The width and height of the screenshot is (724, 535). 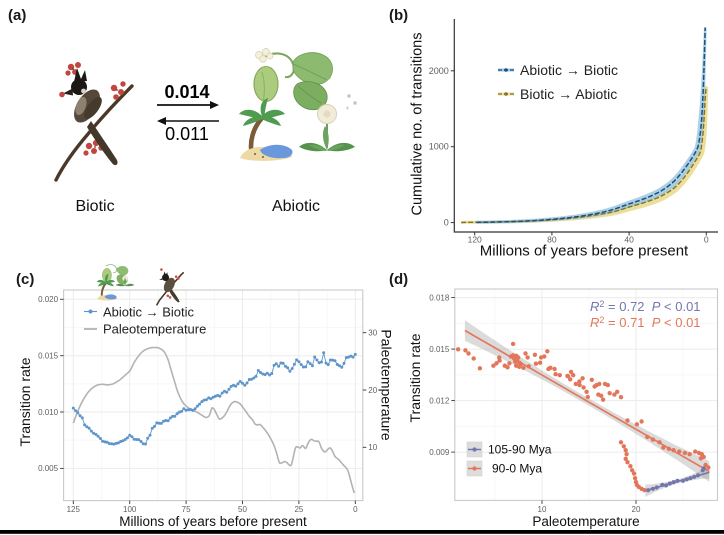 What do you see at coordinates (439, 297) in the screenshot?
I see `svg-text: 0.018` at bounding box center [439, 297].